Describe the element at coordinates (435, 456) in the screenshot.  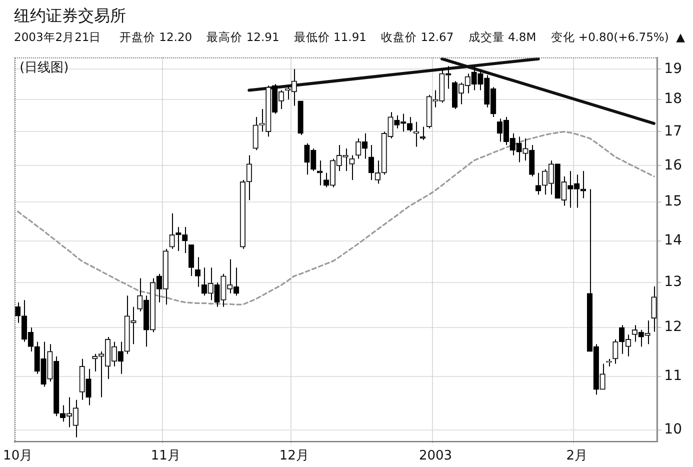
I see `x-tick-label: 2003` at that location.